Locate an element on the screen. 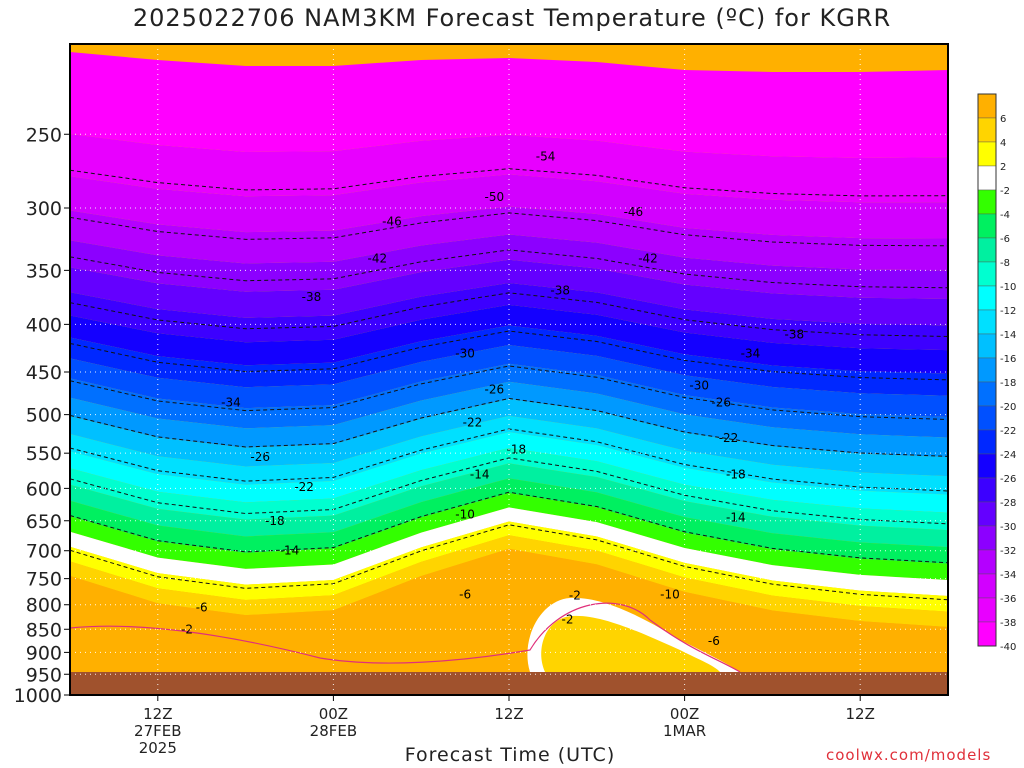 Image resolution: width=1024 pixels, height=768 pixels. colorbar-label: -20 is located at coordinates (1008, 407).